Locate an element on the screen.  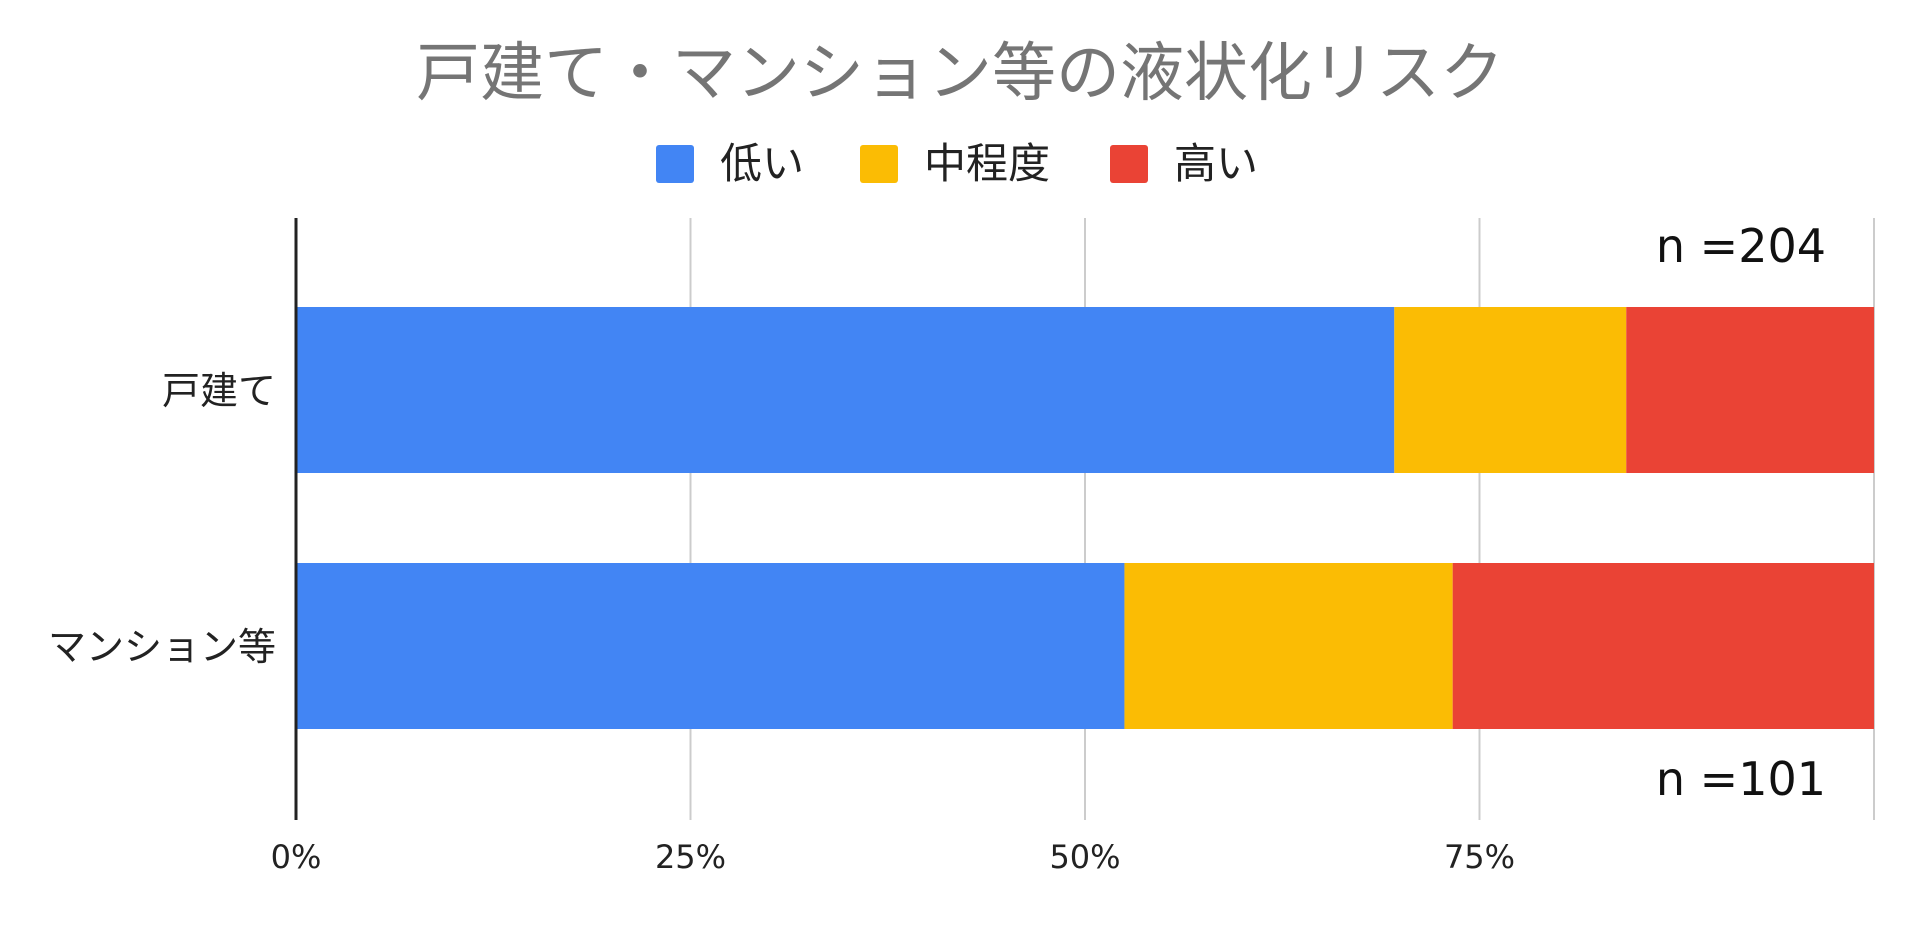
sample-size-annotation-1: n =101 is located at coordinates (1741, 779).